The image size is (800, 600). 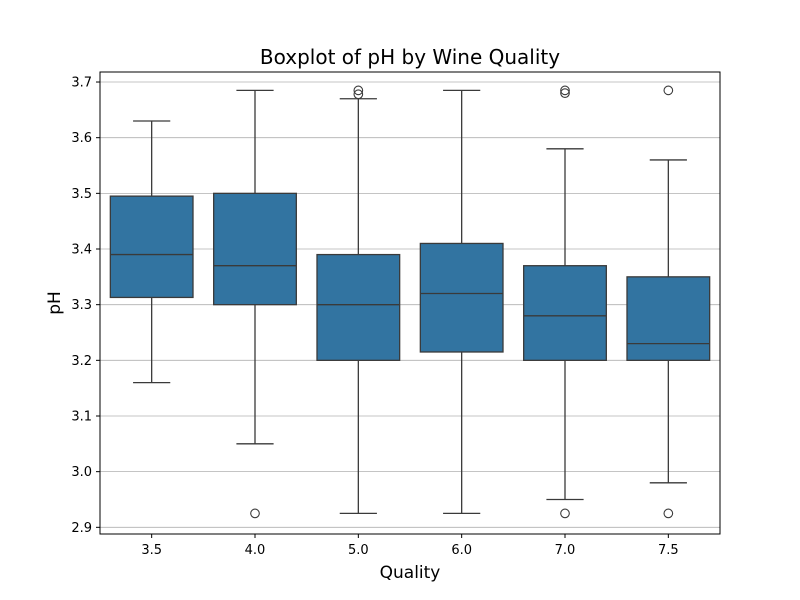 I want to click on y-axis-label: pH, so click(x=55, y=303).